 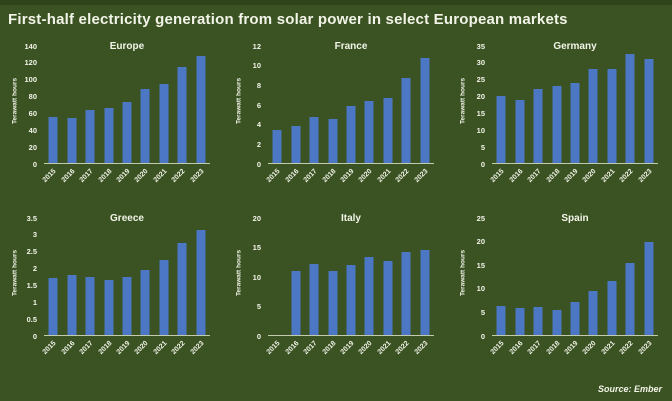 What do you see at coordinates (258, 85) in the screenshot?
I see `y-tick-label: 8` at bounding box center [258, 85].